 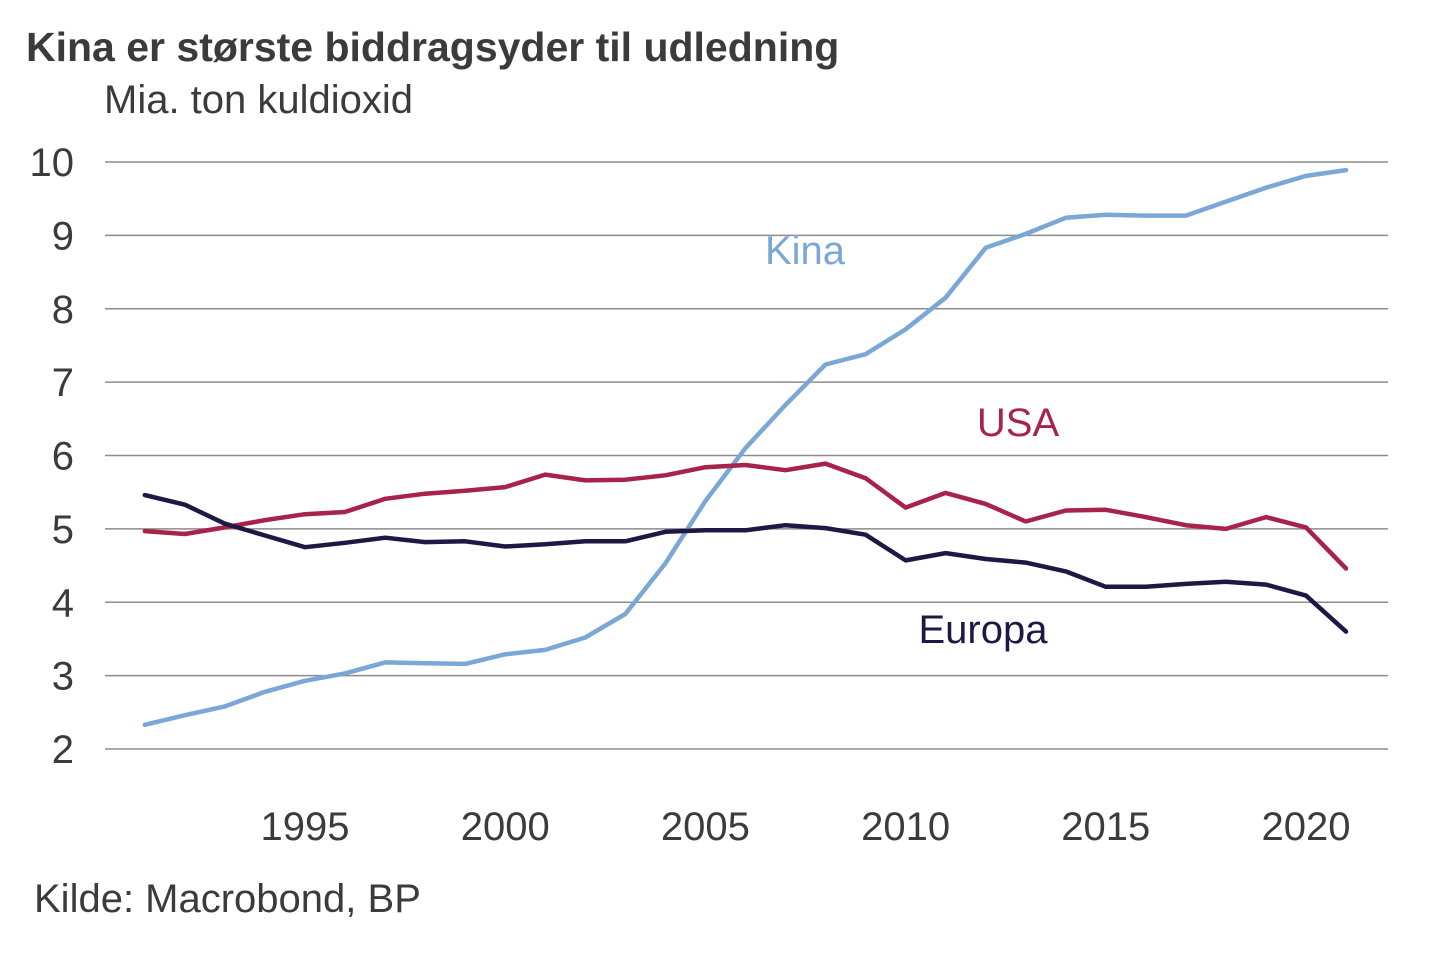 What do you see at coordinates (505, 827) in the screenshot?
I see `x-tick-label: 2000` at bounding box center [505, 827].